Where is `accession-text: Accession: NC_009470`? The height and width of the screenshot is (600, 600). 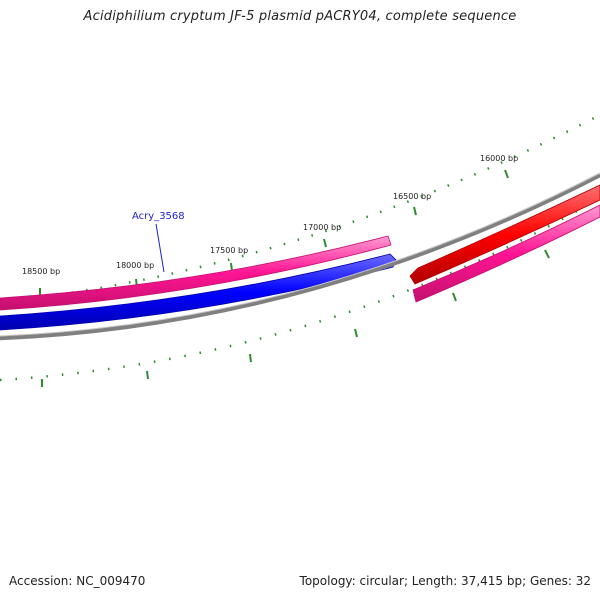 accession-text: Accession: NC_009470 is located at coordinates (77, 581).